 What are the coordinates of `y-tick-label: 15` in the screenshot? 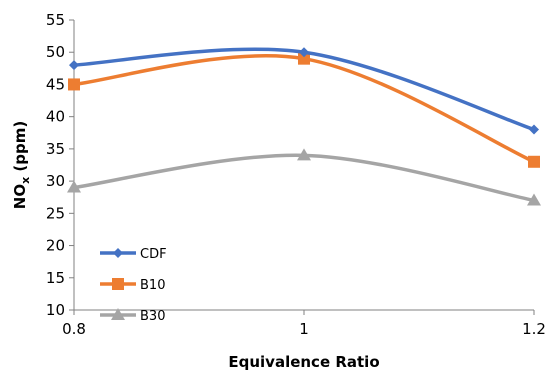 It's located at (55, 278).